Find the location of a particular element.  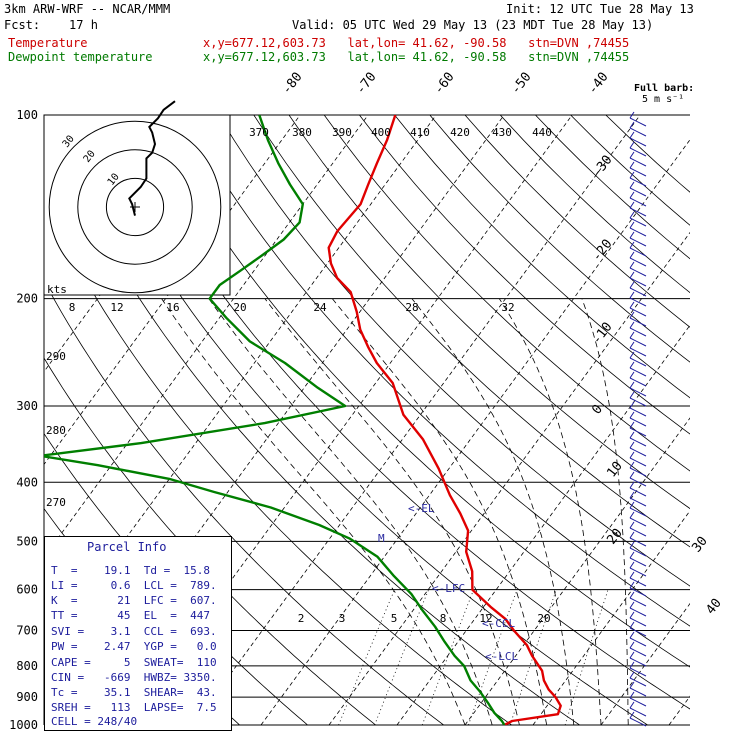

isotherm-label: -20 is located at coordinates (602, 251).